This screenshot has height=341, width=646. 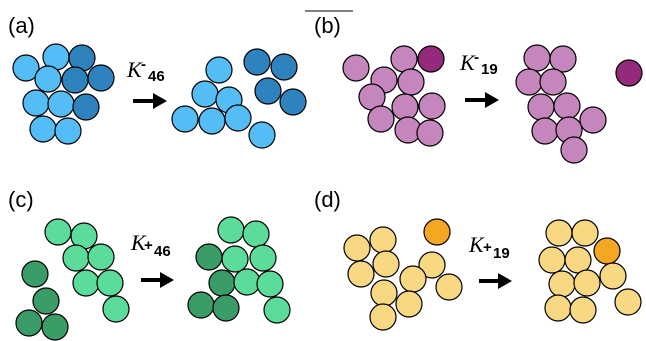 What do you see at coordinates (327, 25) in the screenshot?
I see `panel-label-b: (b)` at bounding box center [327, 25].